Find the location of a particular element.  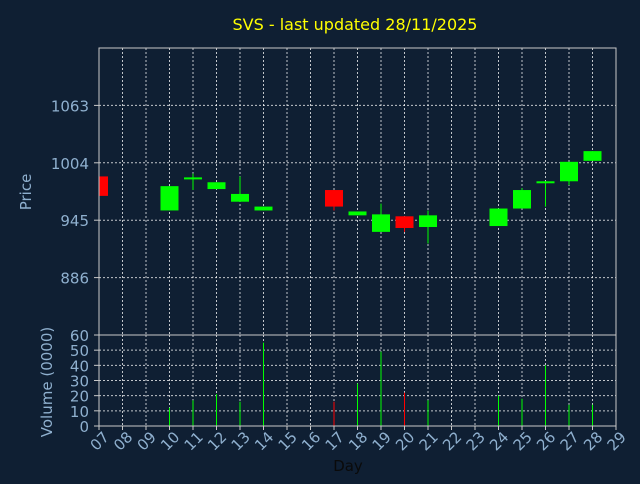

price-axis-label: Price is located at coordinates (26, 192).